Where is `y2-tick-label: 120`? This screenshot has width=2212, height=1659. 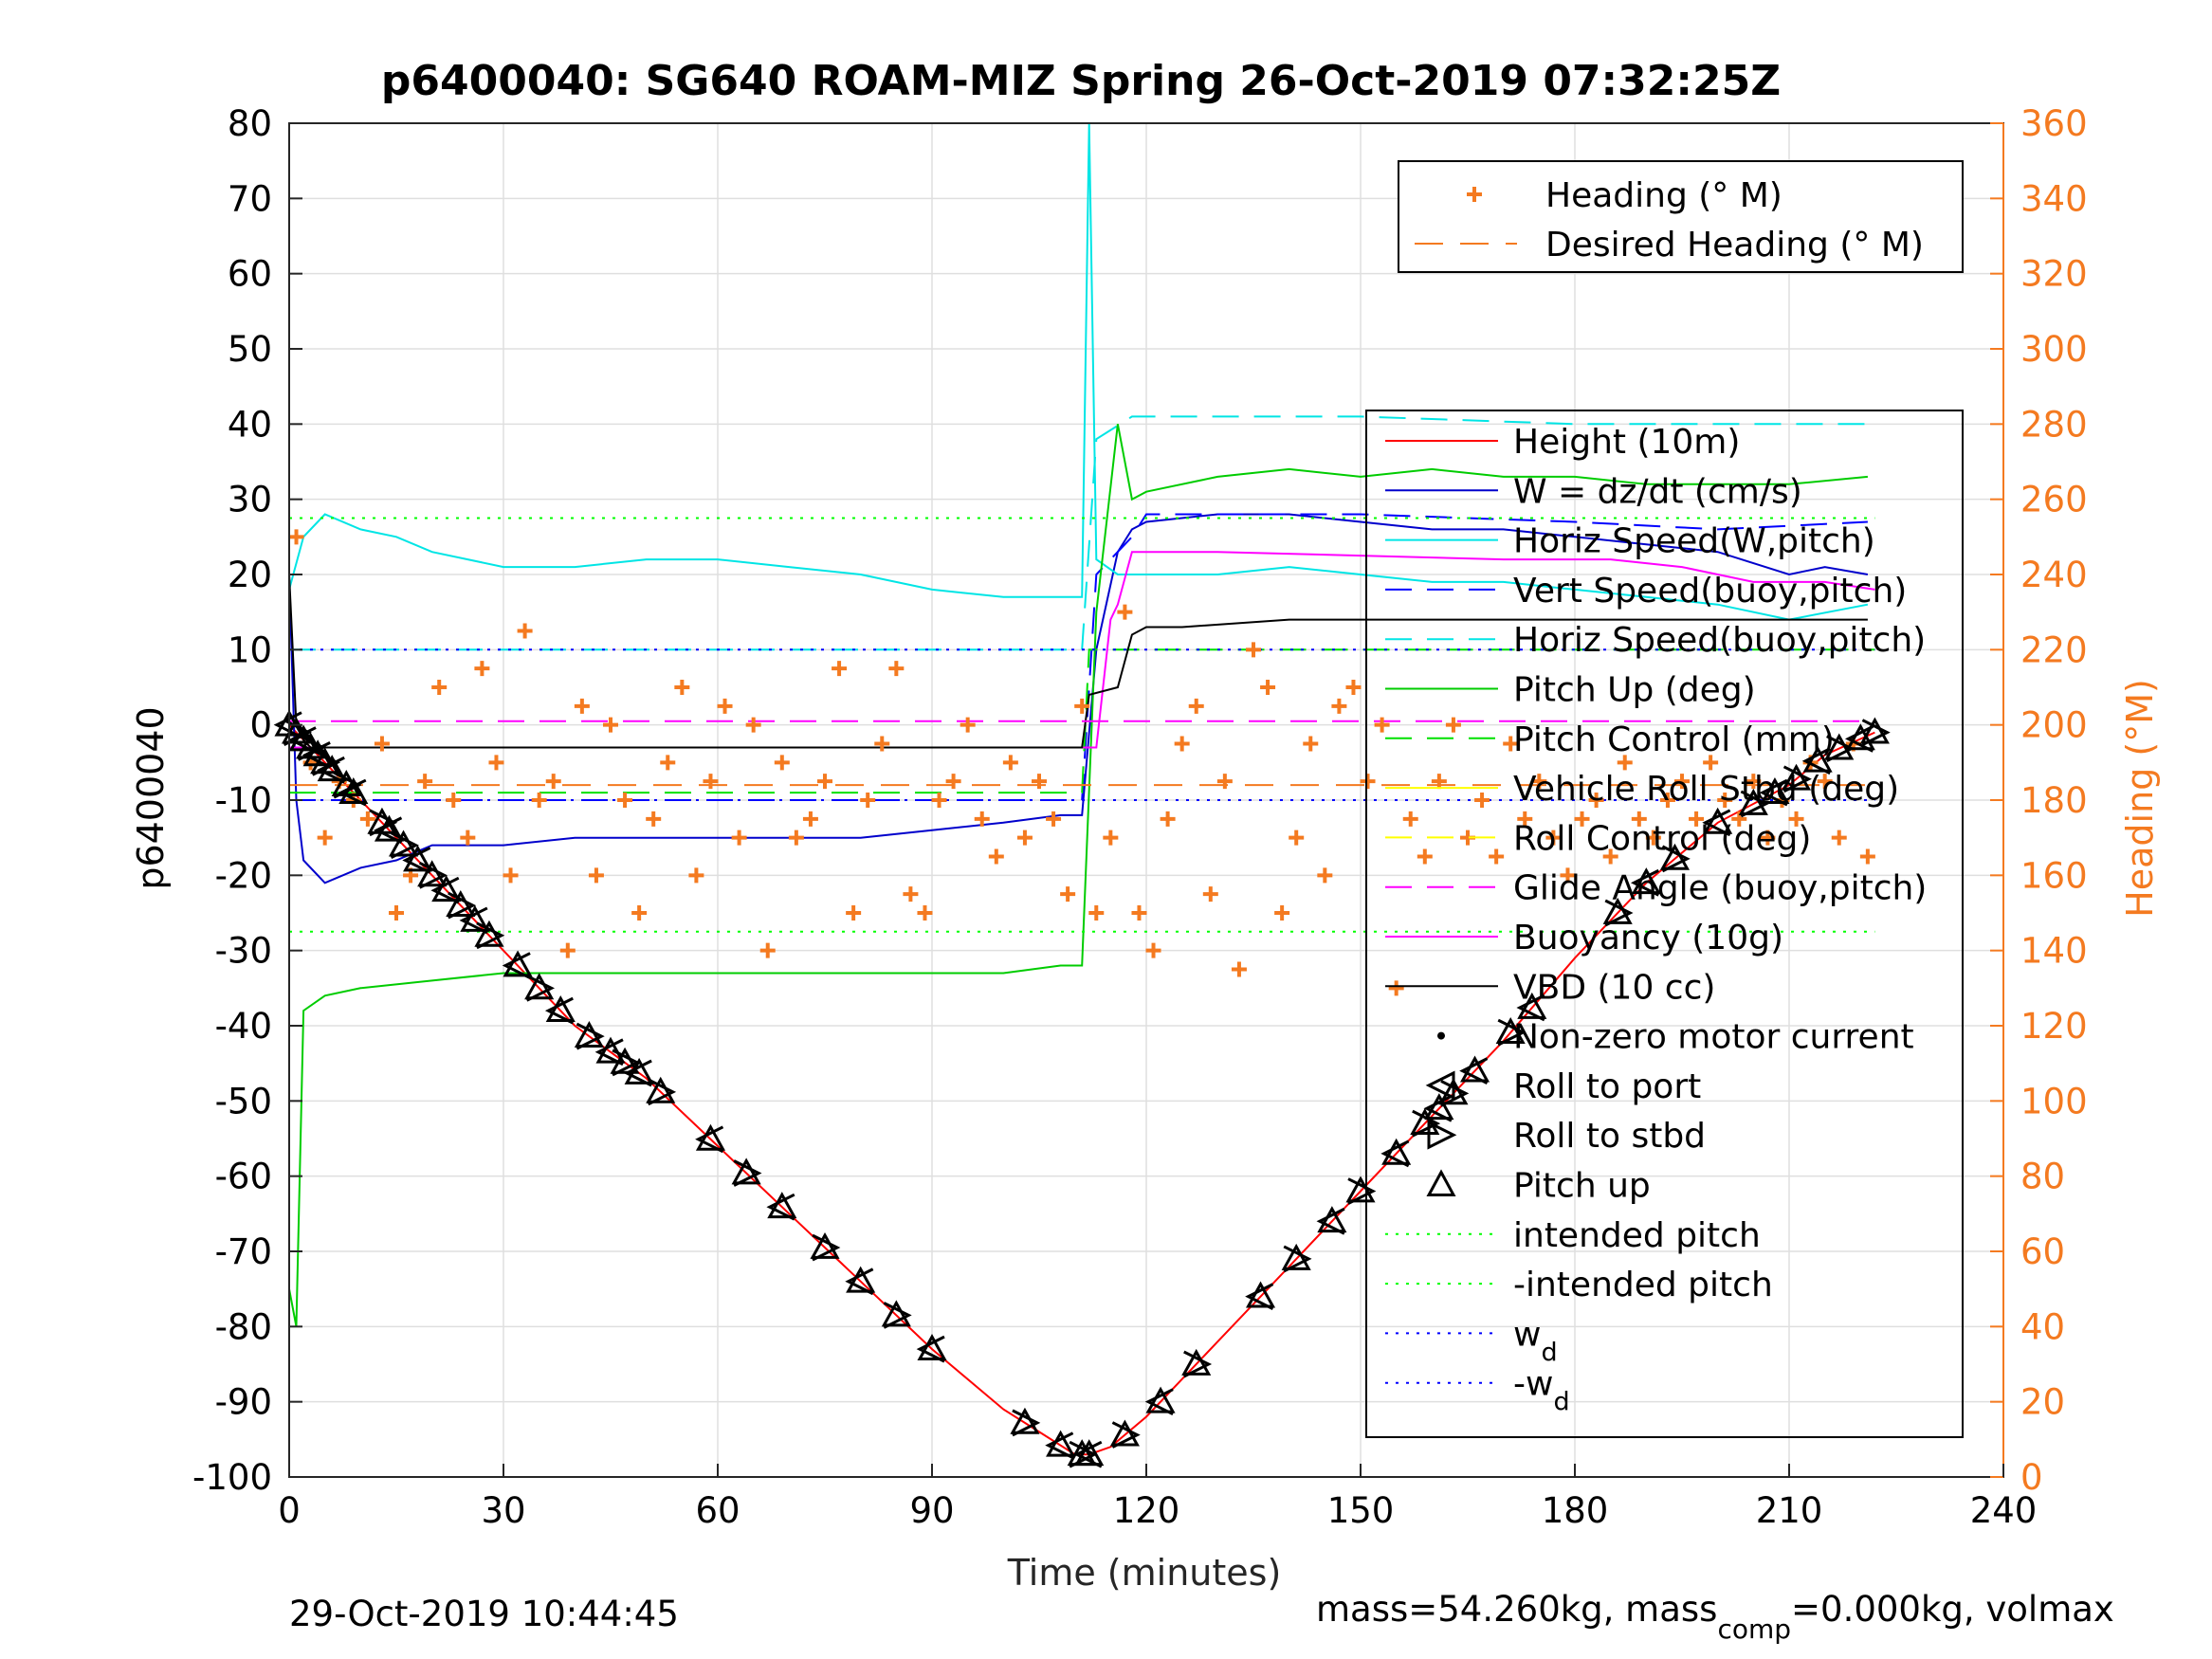
y2-tick-label: 120 is located at coordinates (2054, 1026).